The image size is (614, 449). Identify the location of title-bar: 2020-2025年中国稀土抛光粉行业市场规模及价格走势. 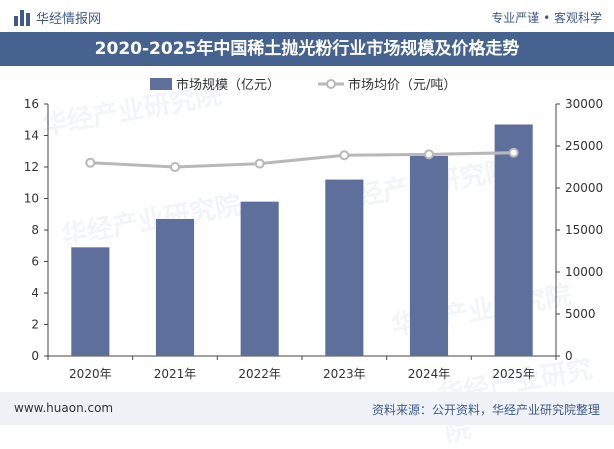
(307, 49).